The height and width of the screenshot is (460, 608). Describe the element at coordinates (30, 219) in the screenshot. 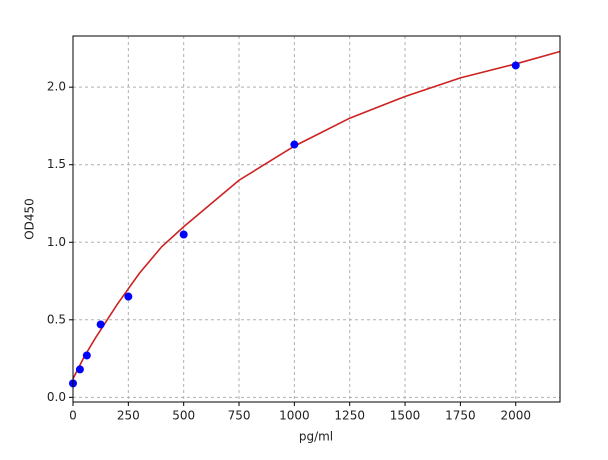

I see `y-axis-label: OD450` at that location.